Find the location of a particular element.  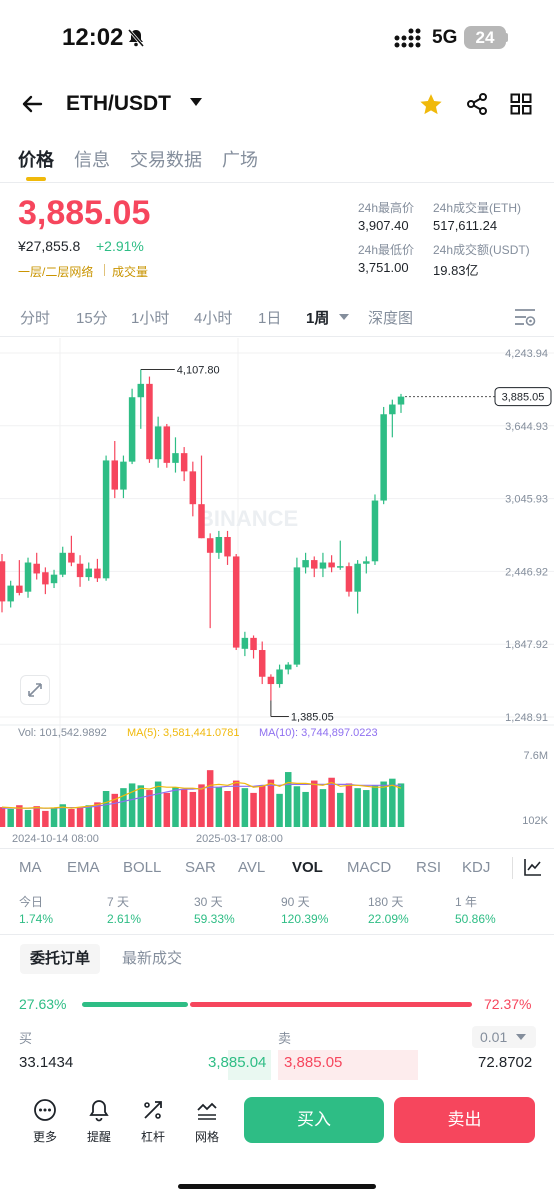

alert-bell-icon is located at coordinates (99, 1110).